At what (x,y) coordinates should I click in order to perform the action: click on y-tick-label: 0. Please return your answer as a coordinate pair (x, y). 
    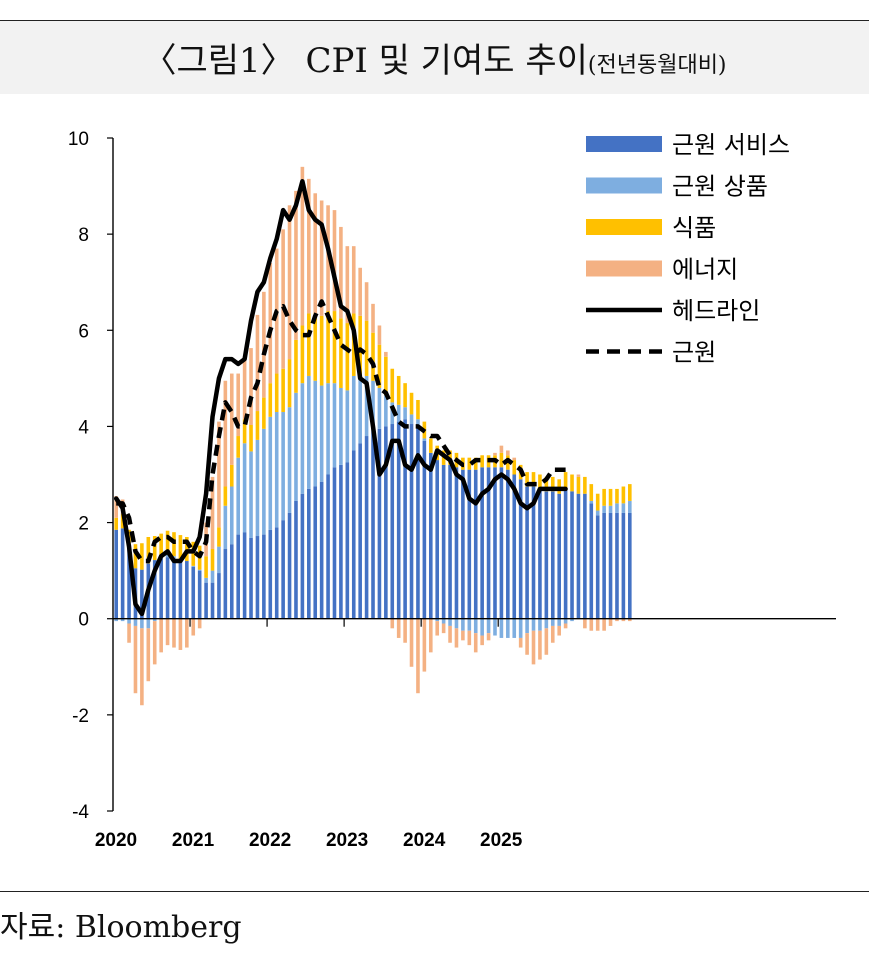
    Looking at the image, I should click on (83, 620).